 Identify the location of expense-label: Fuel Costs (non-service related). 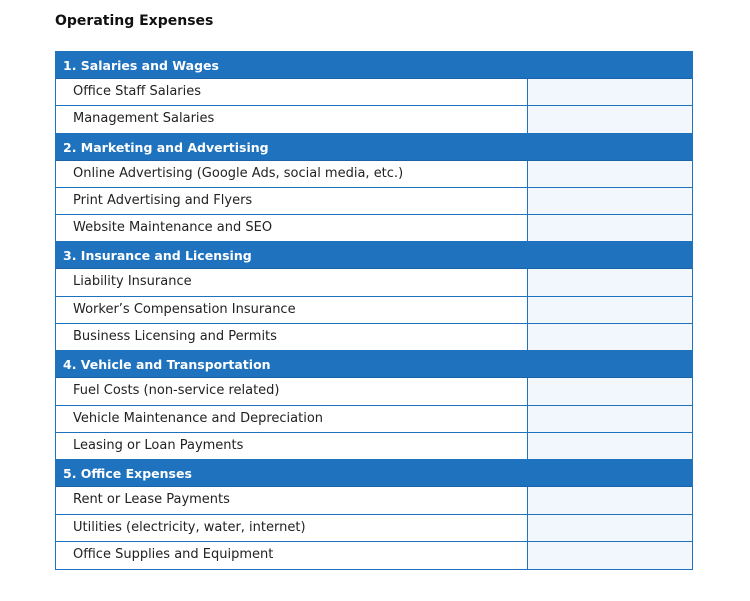
(292, 391).